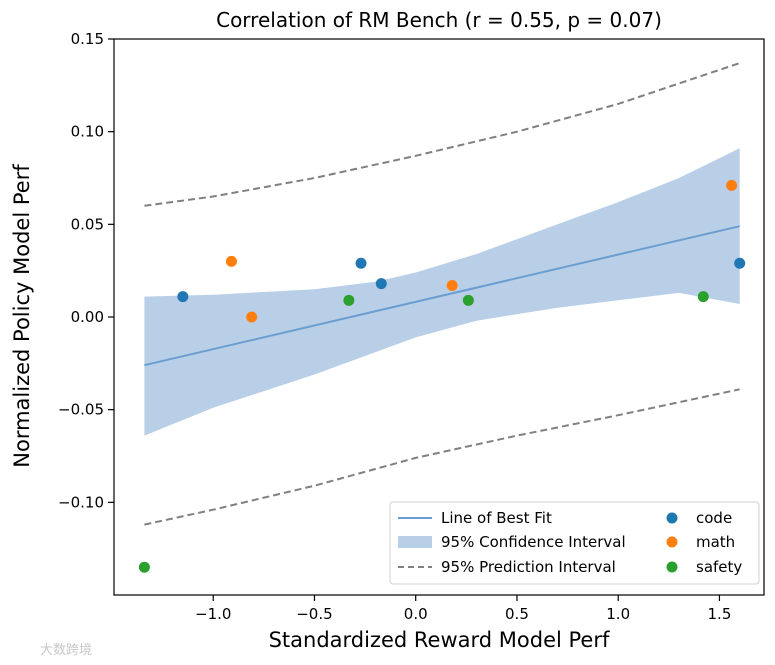  I want to click on y-tick-label: 0.15, so click(87, 39).